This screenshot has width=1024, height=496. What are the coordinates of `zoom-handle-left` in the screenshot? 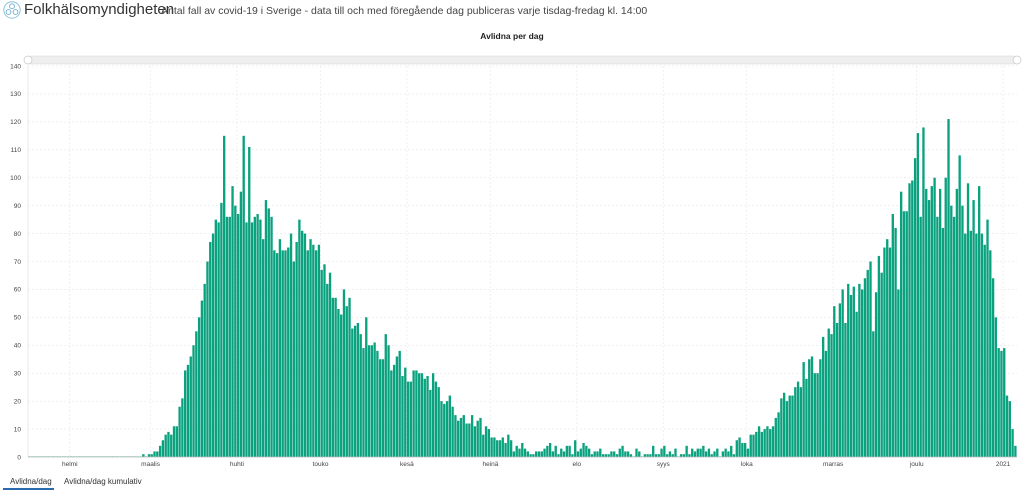 It's located at (28, 60).